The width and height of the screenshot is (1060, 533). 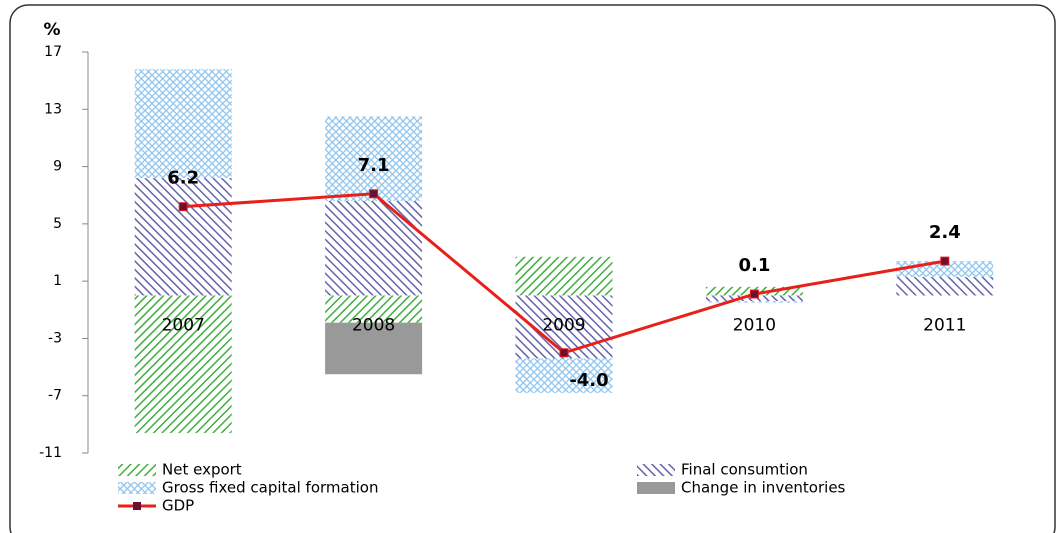 I want to click on category-label: 2007, so click(x=183, y=325).